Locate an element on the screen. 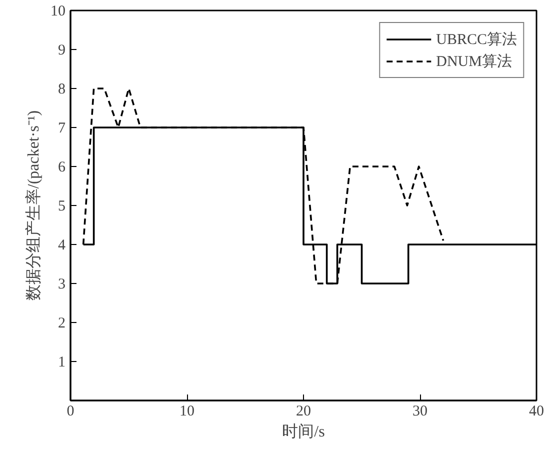 This screenshot has width=558, height=456. y-tick-label: 3 is located at coordinates (62, 284).